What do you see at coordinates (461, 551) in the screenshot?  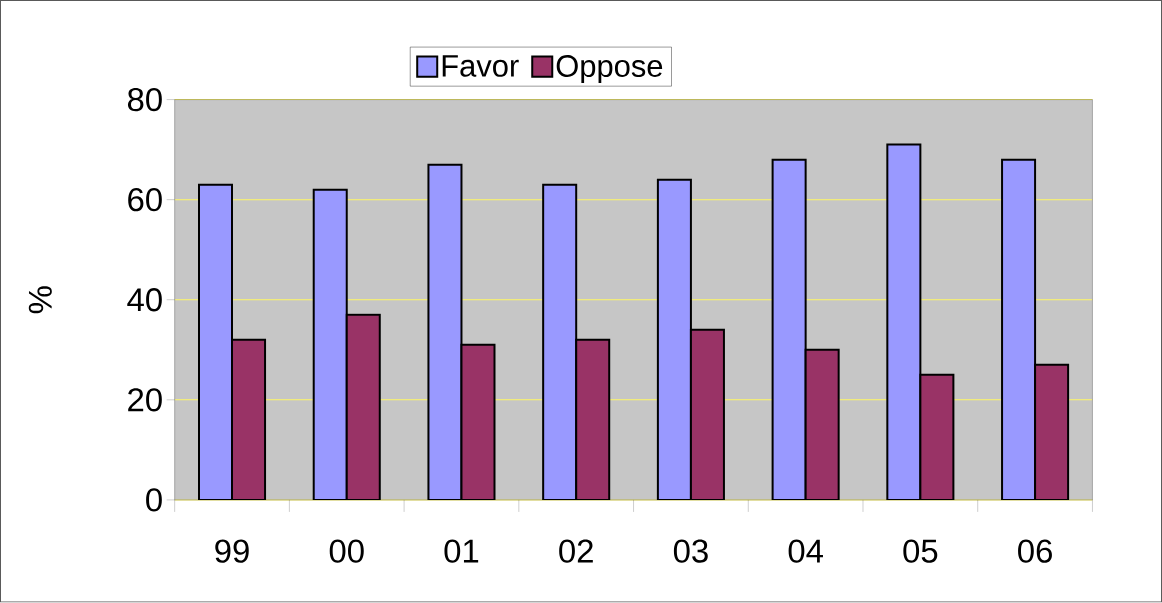 I see `x-tick-label: 01` at bounding box center [461, 551].